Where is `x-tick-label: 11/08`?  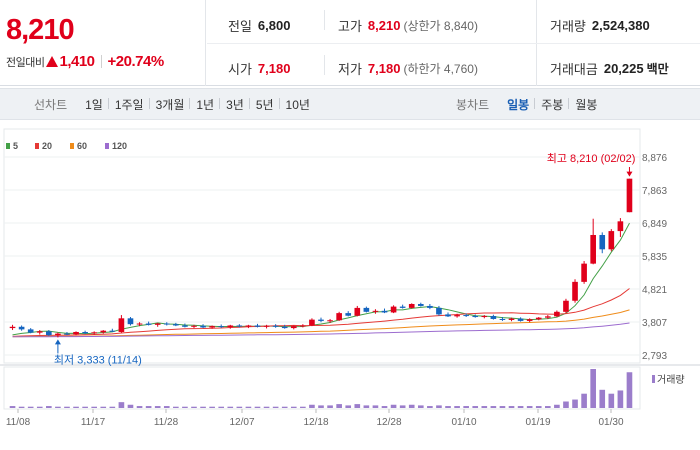
x-tick-label: 11/08 is located at coordinates (18, 422).